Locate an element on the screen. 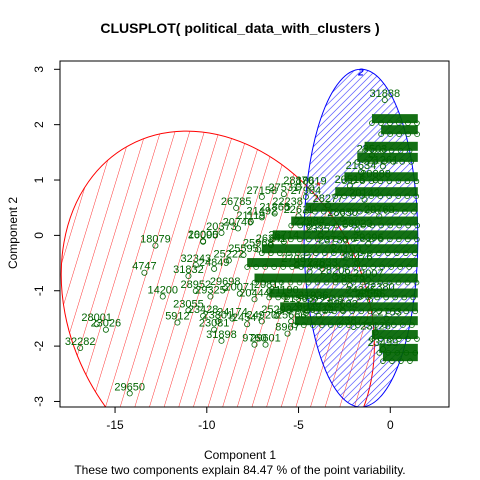  point-label-28566: 28566 is located at coordinates (370, 294).